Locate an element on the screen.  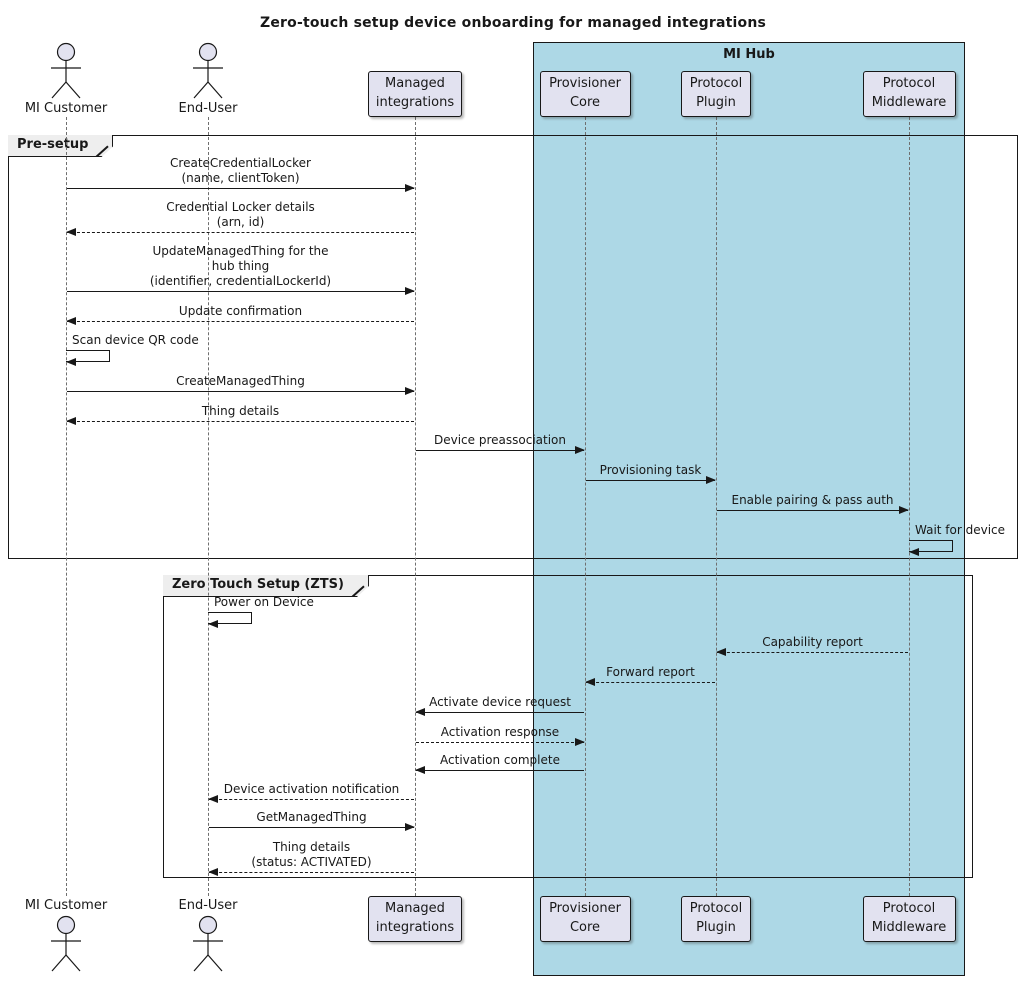
message-14-label: Activate device request is located at coordinates (500, 702).